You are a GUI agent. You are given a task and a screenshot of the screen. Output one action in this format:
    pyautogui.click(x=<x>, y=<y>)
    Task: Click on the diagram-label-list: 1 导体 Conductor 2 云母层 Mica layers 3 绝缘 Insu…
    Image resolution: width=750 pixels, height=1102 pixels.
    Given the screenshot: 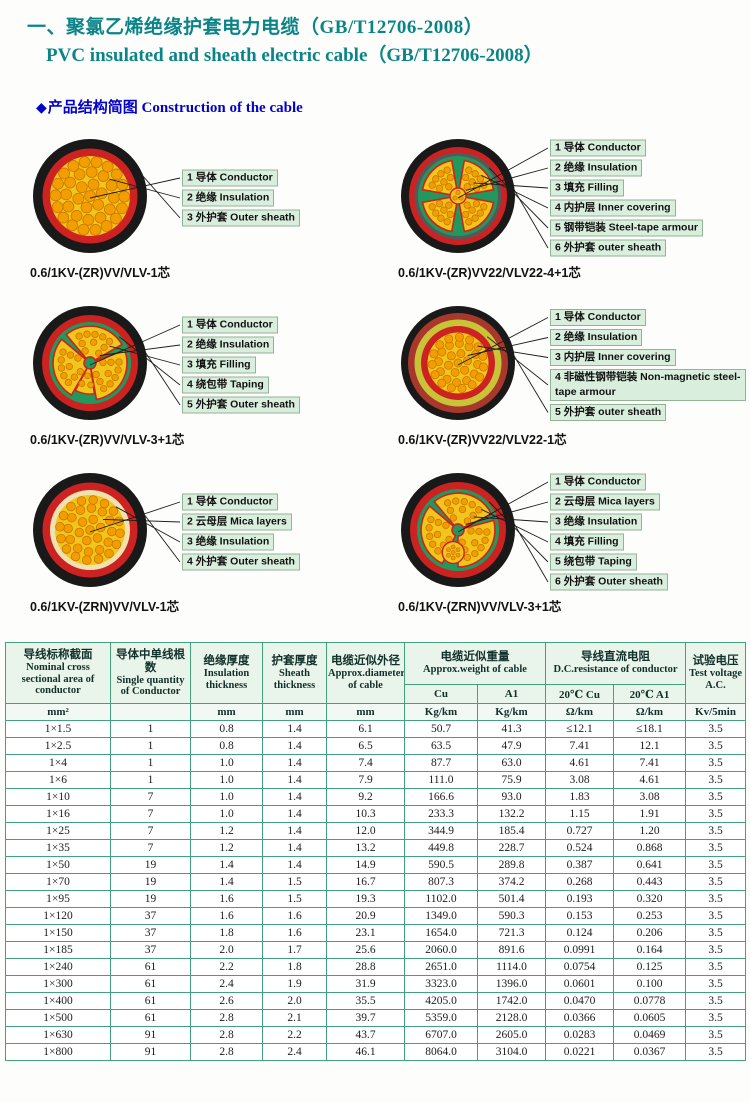 What is the action you would take?
    pyautogui.click(x=609, y=532)
    